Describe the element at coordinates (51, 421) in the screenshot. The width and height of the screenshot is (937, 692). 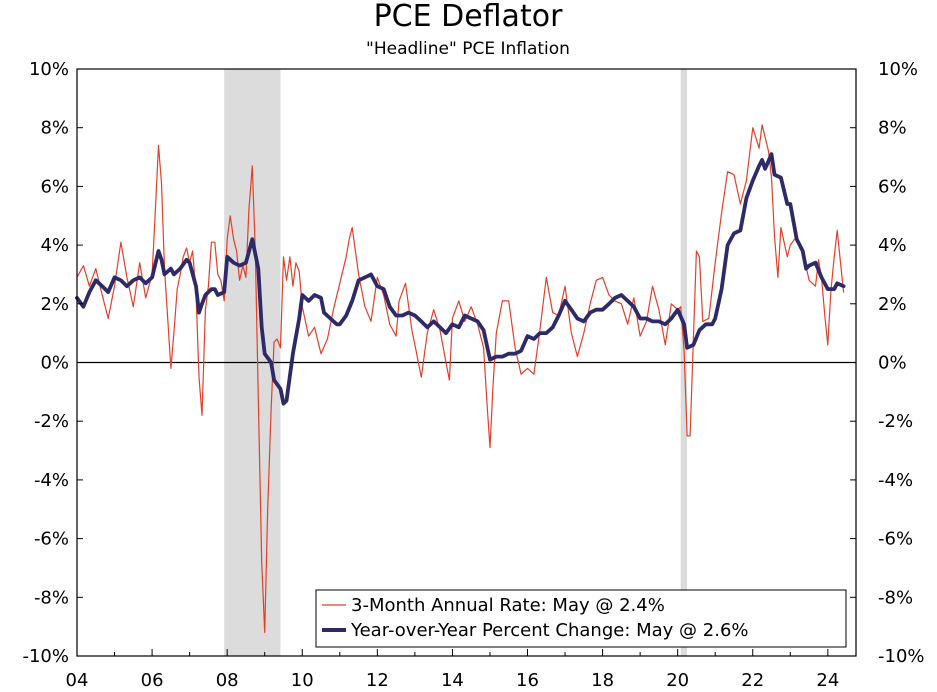
I see `y-tick-left-label-6: -2%` at that location.